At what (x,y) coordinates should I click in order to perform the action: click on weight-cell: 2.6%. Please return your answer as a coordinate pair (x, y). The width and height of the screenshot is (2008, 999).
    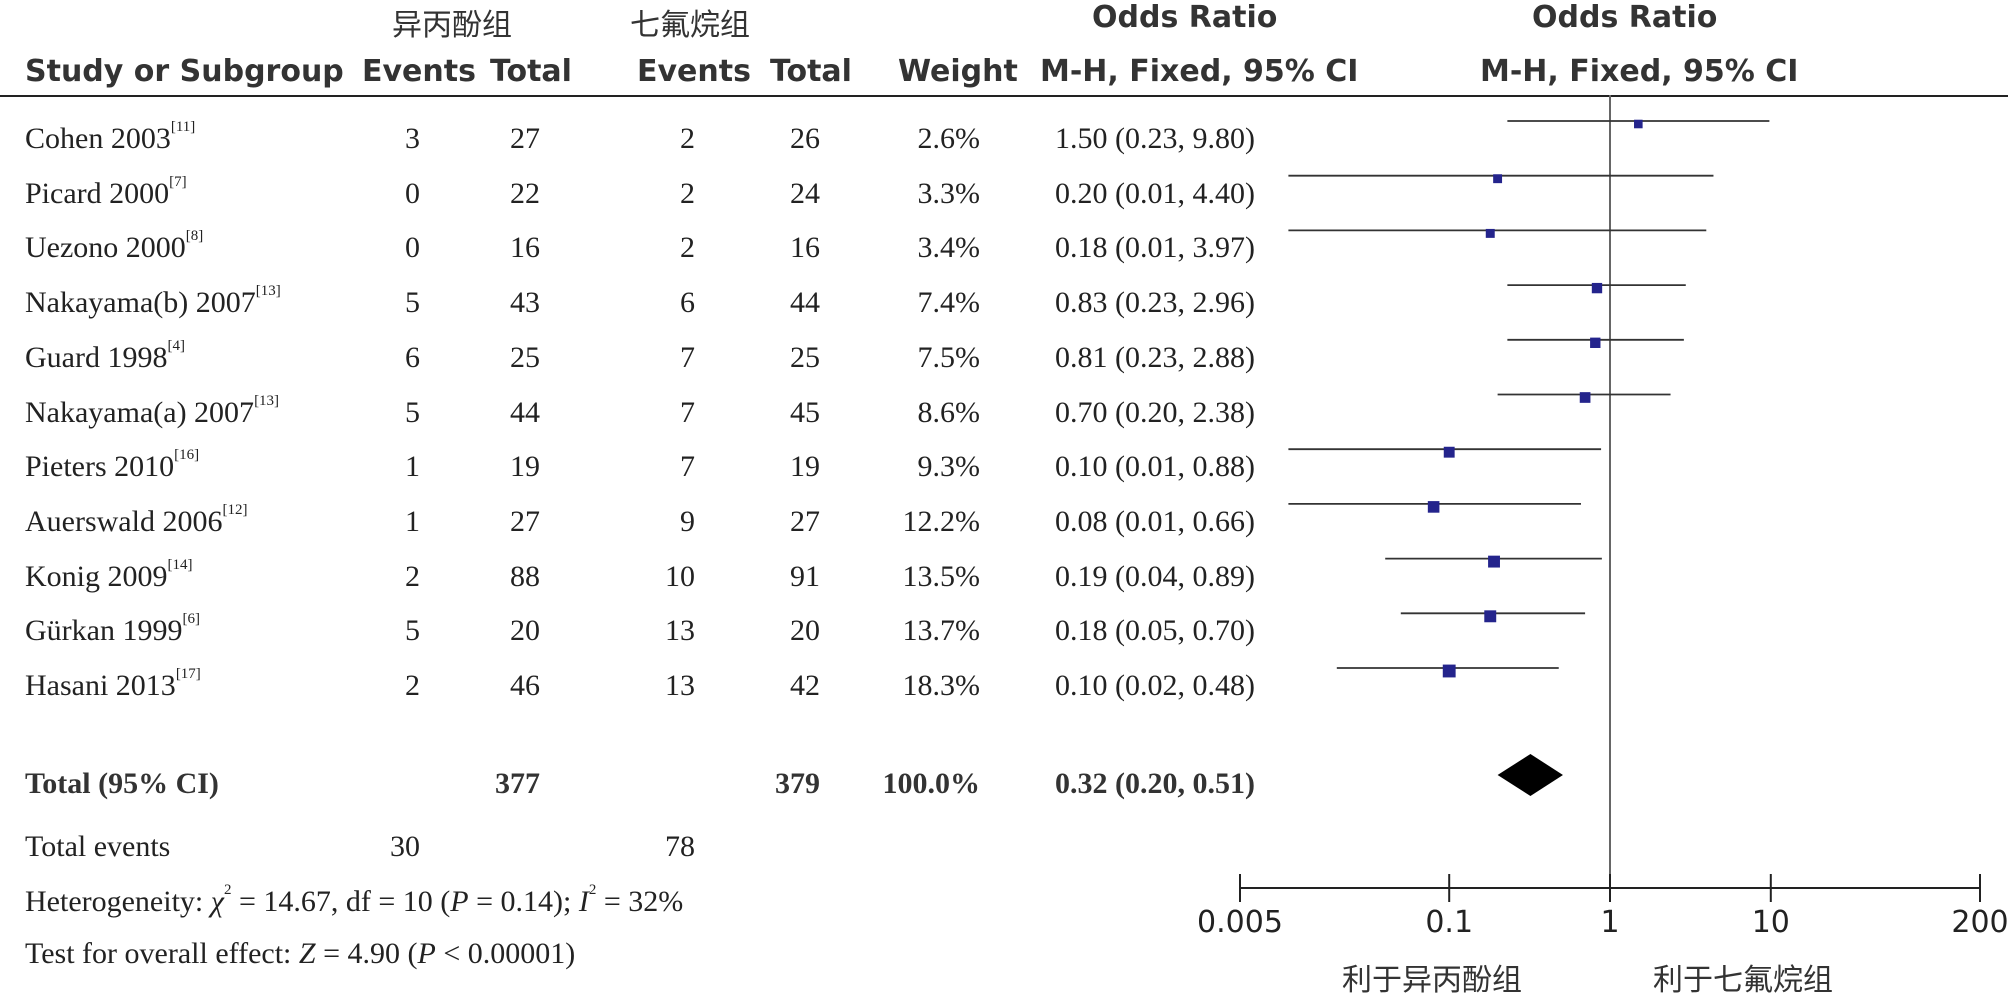
    Looking at the image, I should click on (949, 138).